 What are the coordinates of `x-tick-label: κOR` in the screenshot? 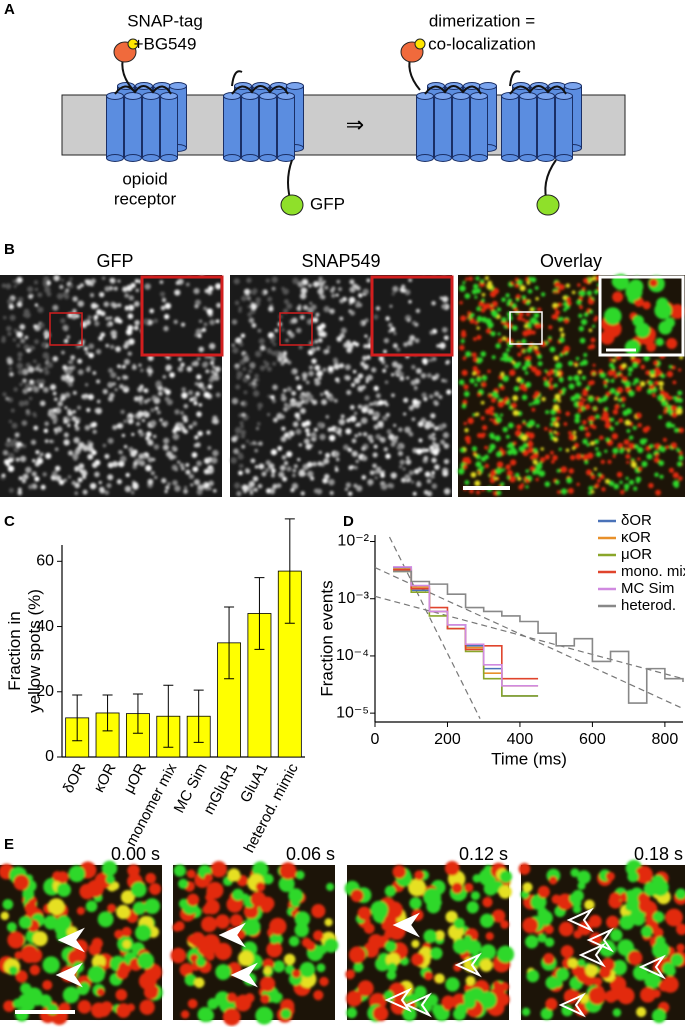 It's located at (105, 778).